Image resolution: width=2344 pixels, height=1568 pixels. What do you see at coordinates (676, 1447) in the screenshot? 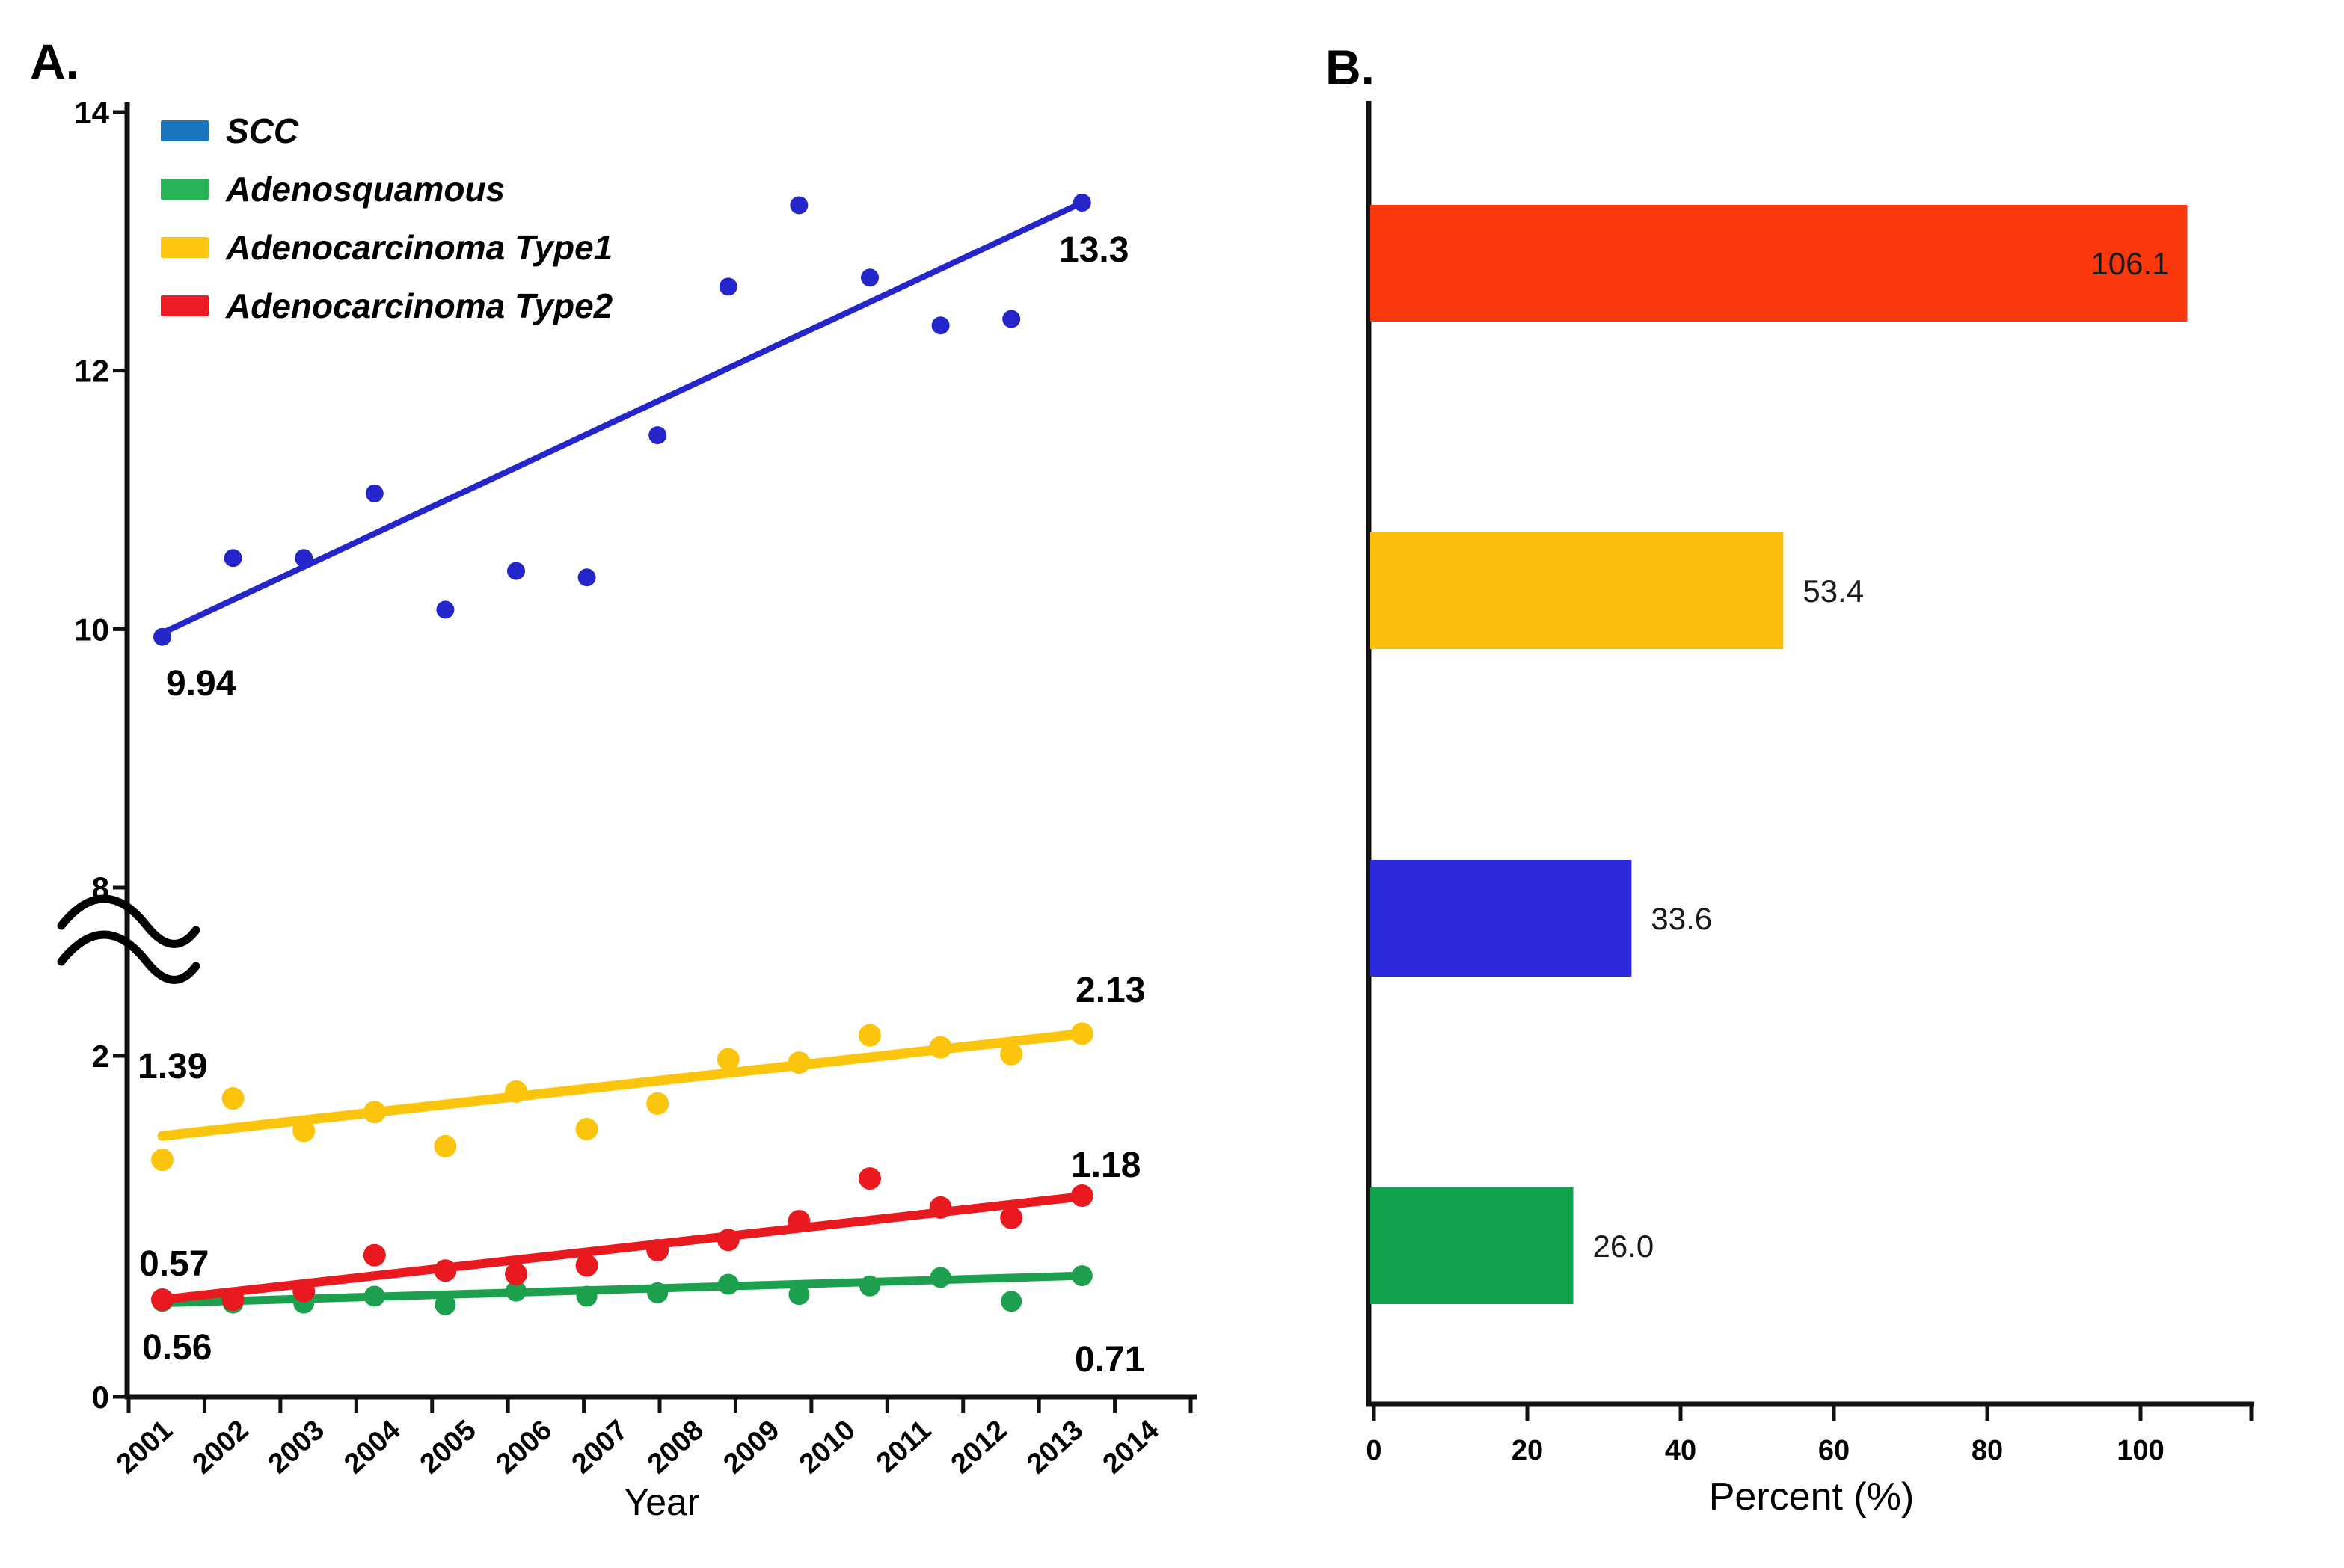
I see `x-tick-label-year: 2008` at bounding box center [676, 1447].